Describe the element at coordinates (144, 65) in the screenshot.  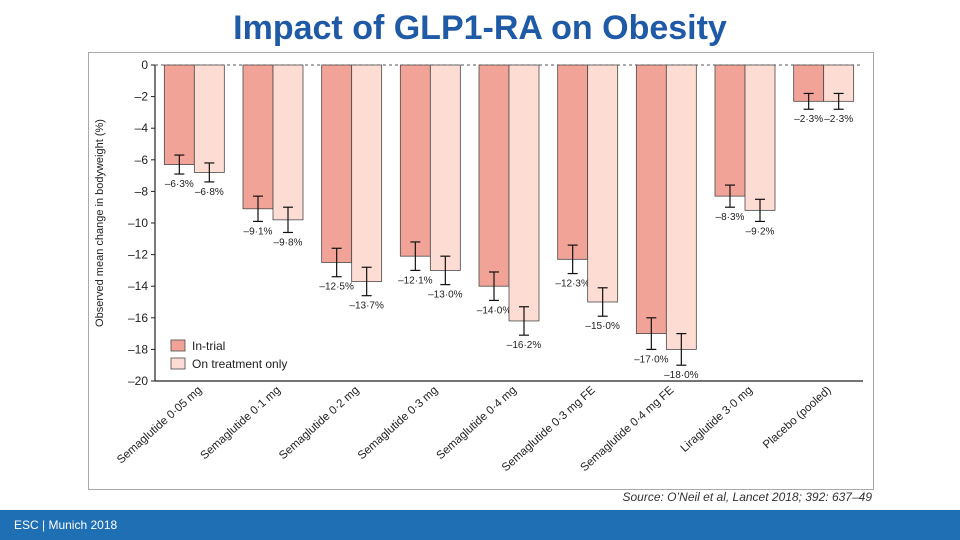
I see `y-tick-label: 0` at that location.